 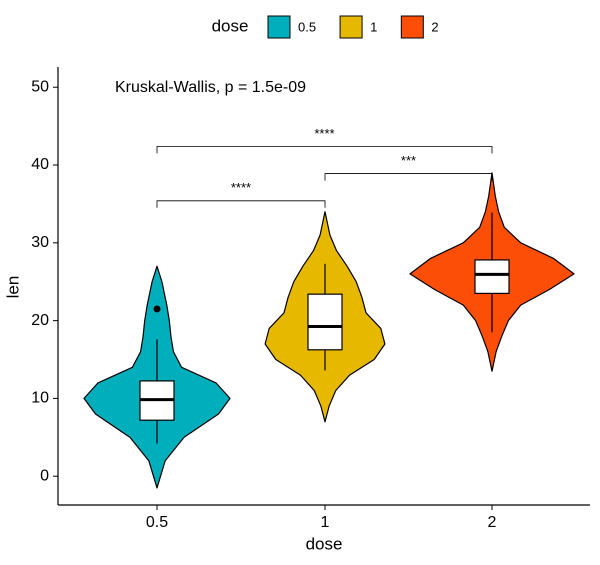 What do you see at coordinates (40, 398) in the screenshot?
I see `y-tick-label: 10` at bounding box center [40, 398].